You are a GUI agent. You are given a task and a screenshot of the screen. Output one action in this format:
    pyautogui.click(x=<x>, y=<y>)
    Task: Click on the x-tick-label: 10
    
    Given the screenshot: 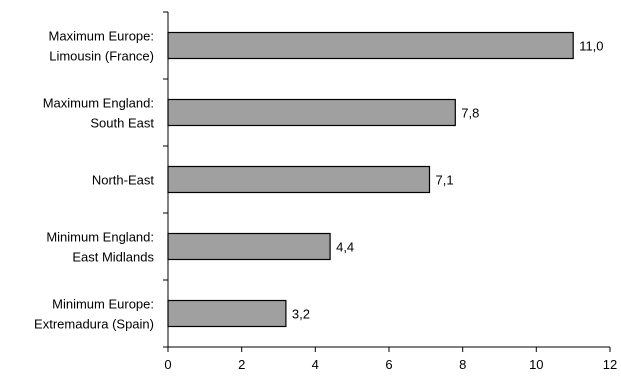 What is the action you would take?
    pyautogui.click(x=536, y=364)
    